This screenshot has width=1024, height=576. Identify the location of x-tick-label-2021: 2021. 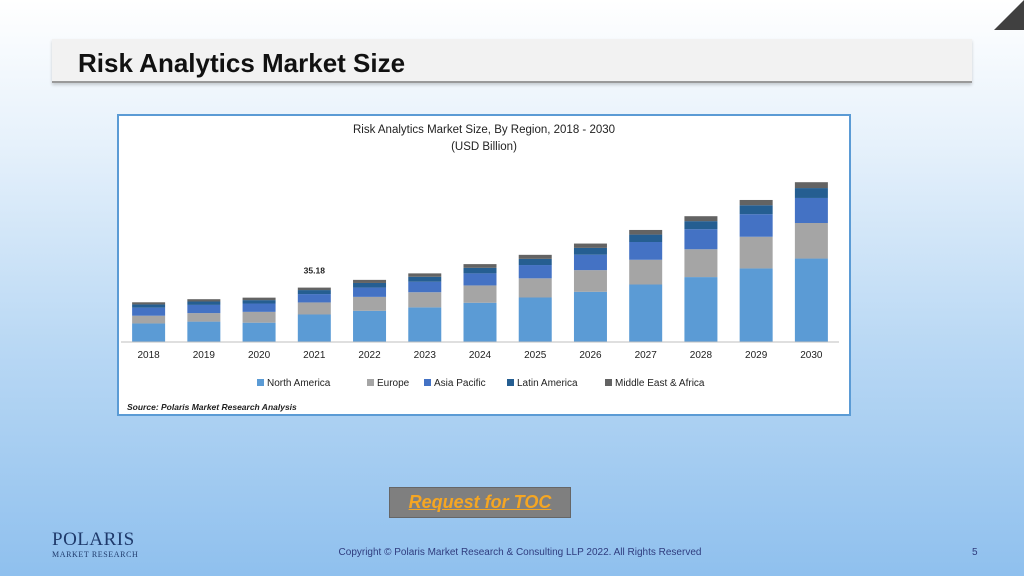
(314, 355).